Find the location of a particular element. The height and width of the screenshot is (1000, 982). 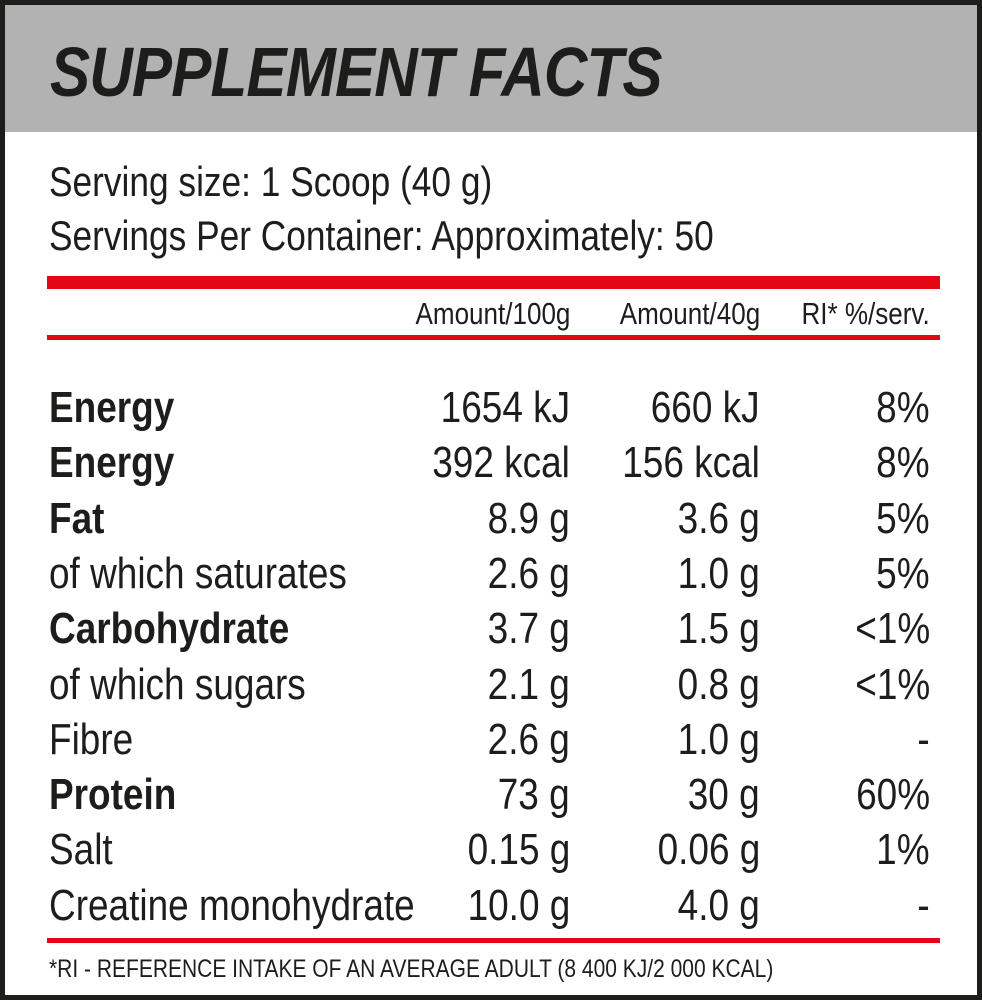

amount-per-100g: 0.15 g is located at coordinates (509, 849).